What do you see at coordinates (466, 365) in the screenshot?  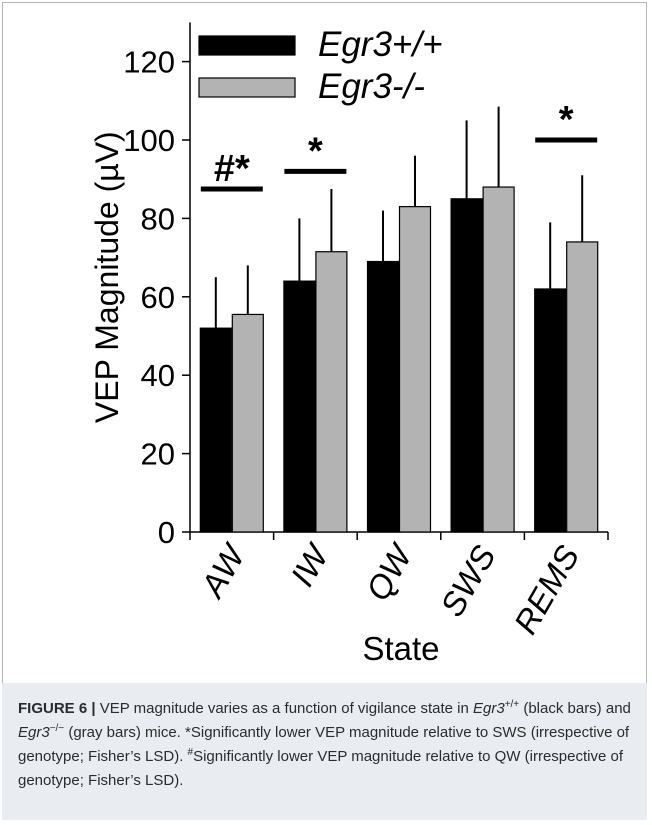 I see `bar-sws-wildtype` at bounding box center [466, 365].